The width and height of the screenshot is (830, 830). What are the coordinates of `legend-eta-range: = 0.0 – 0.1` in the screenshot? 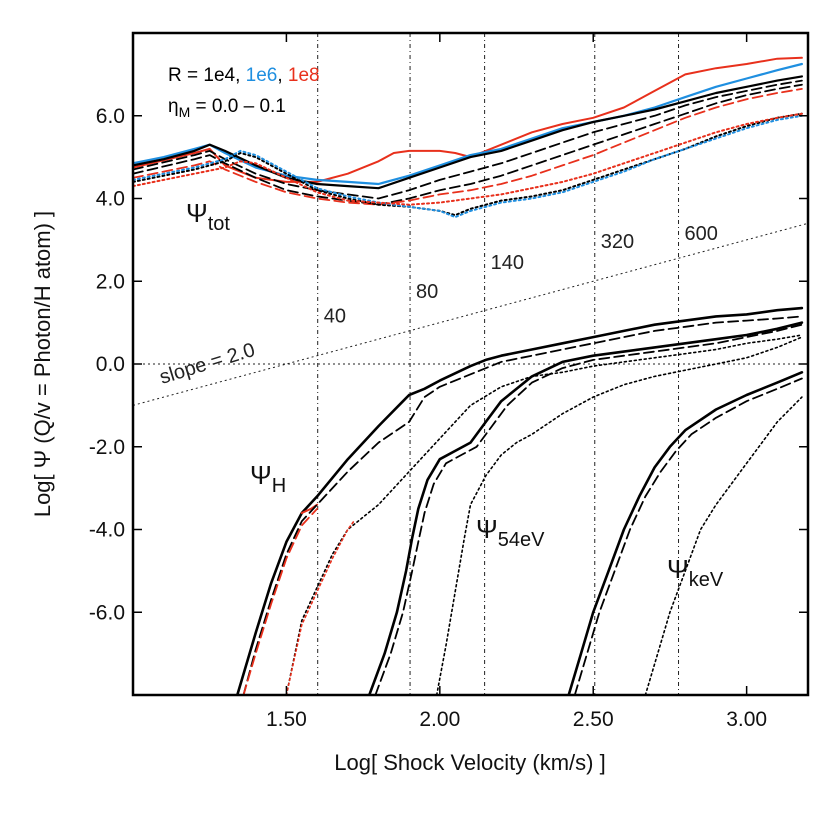 It's located at (238, 106).